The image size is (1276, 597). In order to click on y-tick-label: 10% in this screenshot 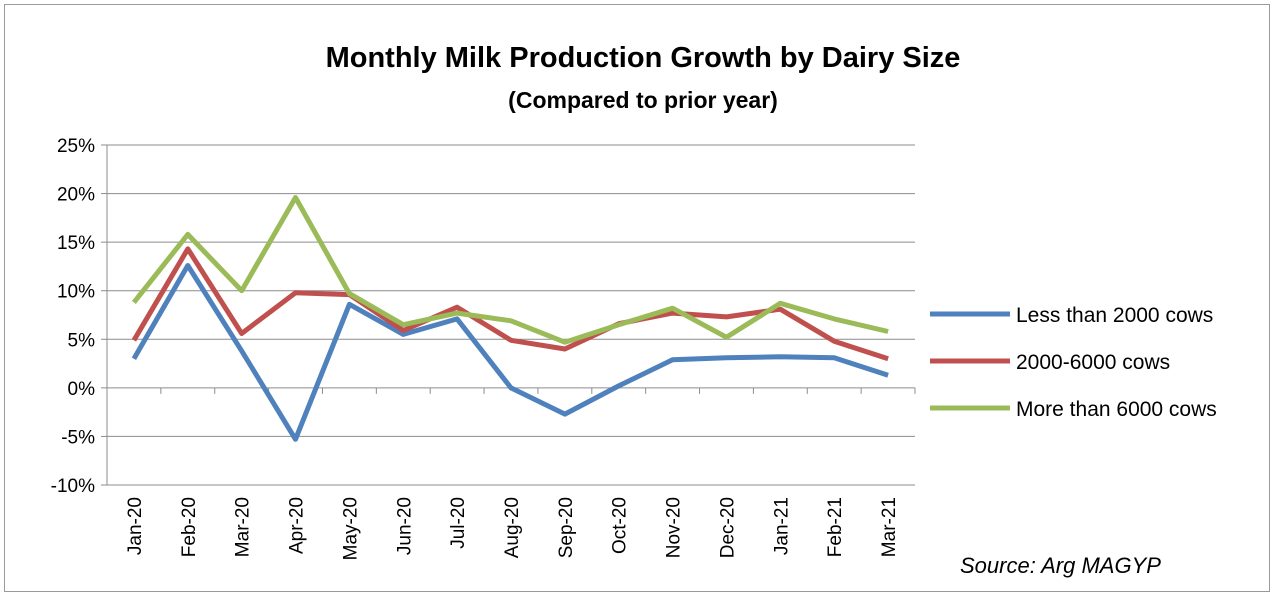, I will do `click(76, 292)`.